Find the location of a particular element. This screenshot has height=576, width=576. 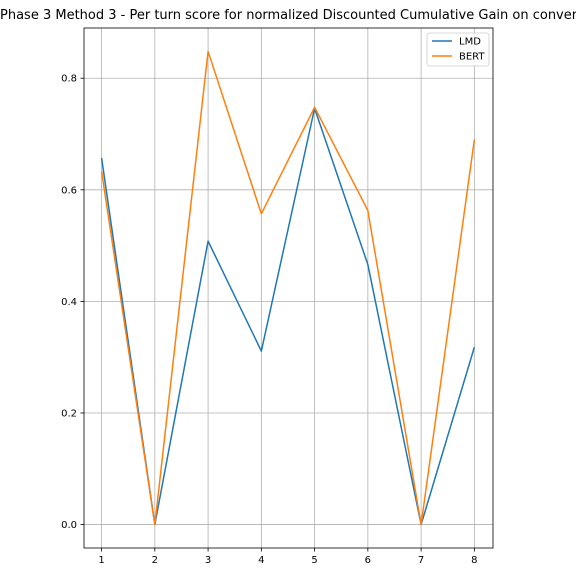

legend-label: BERT is located at coordinates (472, 57).